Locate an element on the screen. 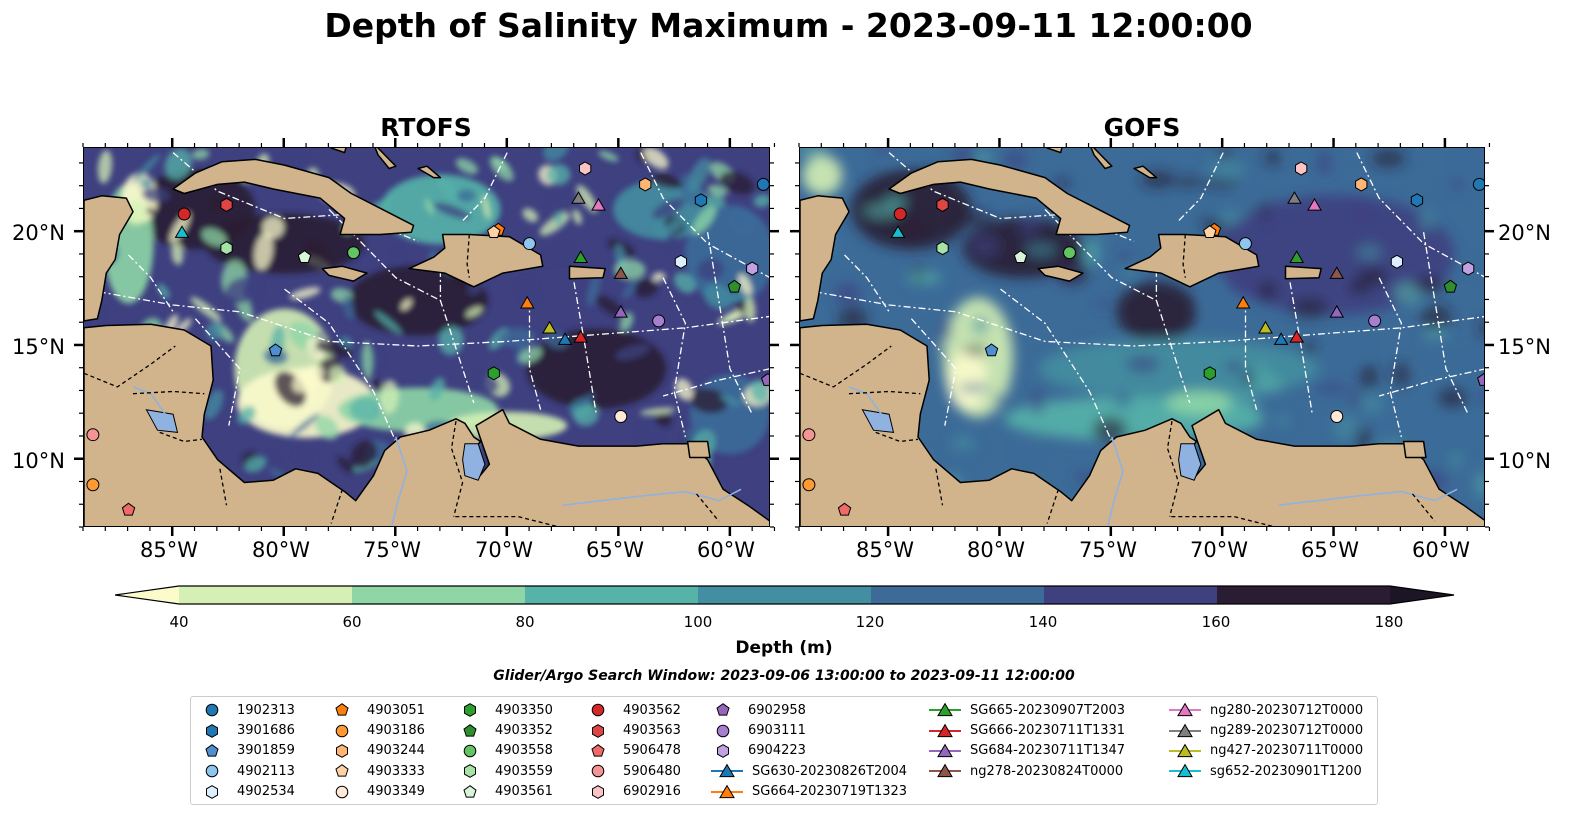 The width and height of the screenshot is (1577, 827). legend-entry: SG684-20230711T1347 is located at coordinates (1026, 751).